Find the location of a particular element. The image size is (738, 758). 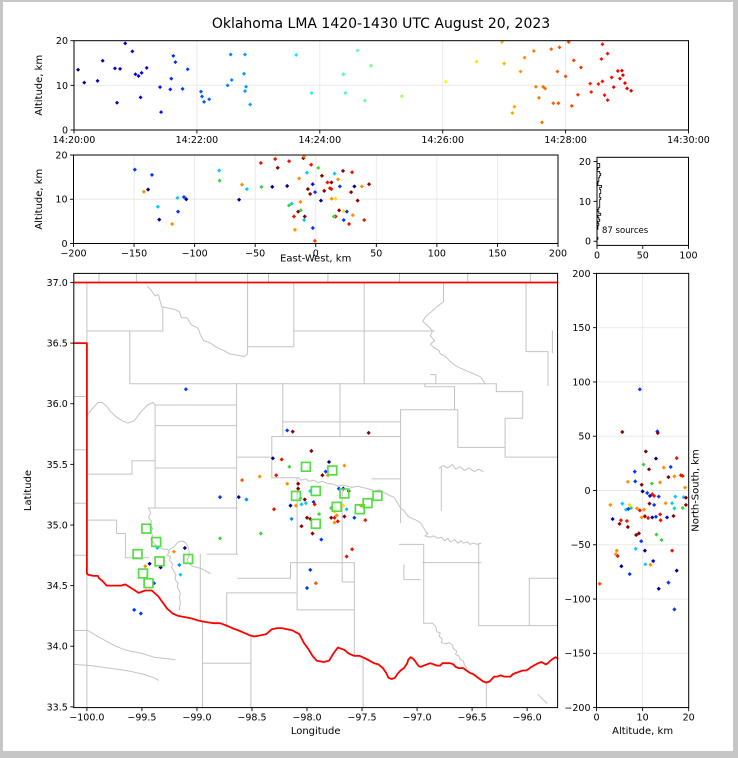

sources-count-label: 87 sources is located at coordinates (625, 231).